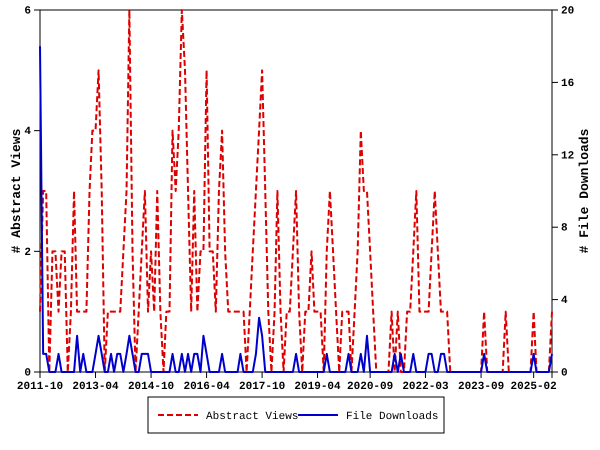  What do you see at coordinates (40, 386) in the screenshot?
I see `x-tick-label: 2011-10` at bounding box center [40, 386].